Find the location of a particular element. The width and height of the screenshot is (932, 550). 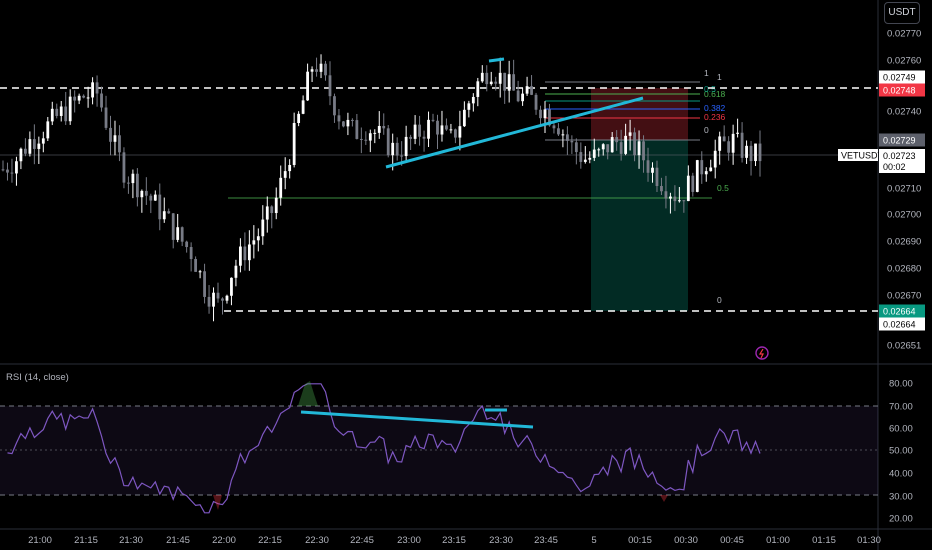

fib-level-05: 0.5 is located at coordinates (710, 89).